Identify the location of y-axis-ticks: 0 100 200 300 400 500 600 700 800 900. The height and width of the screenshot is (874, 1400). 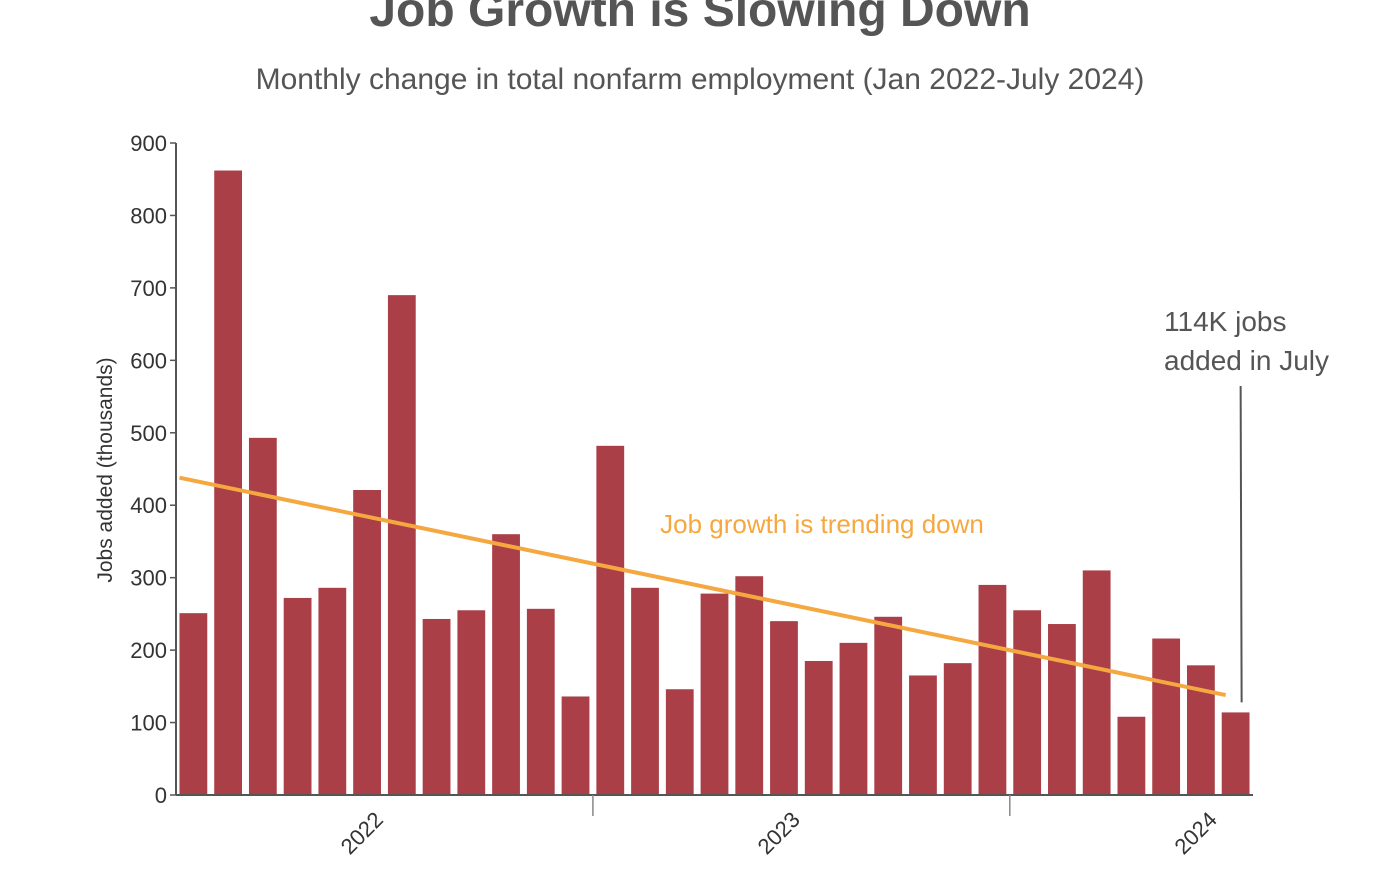
(153, 469).